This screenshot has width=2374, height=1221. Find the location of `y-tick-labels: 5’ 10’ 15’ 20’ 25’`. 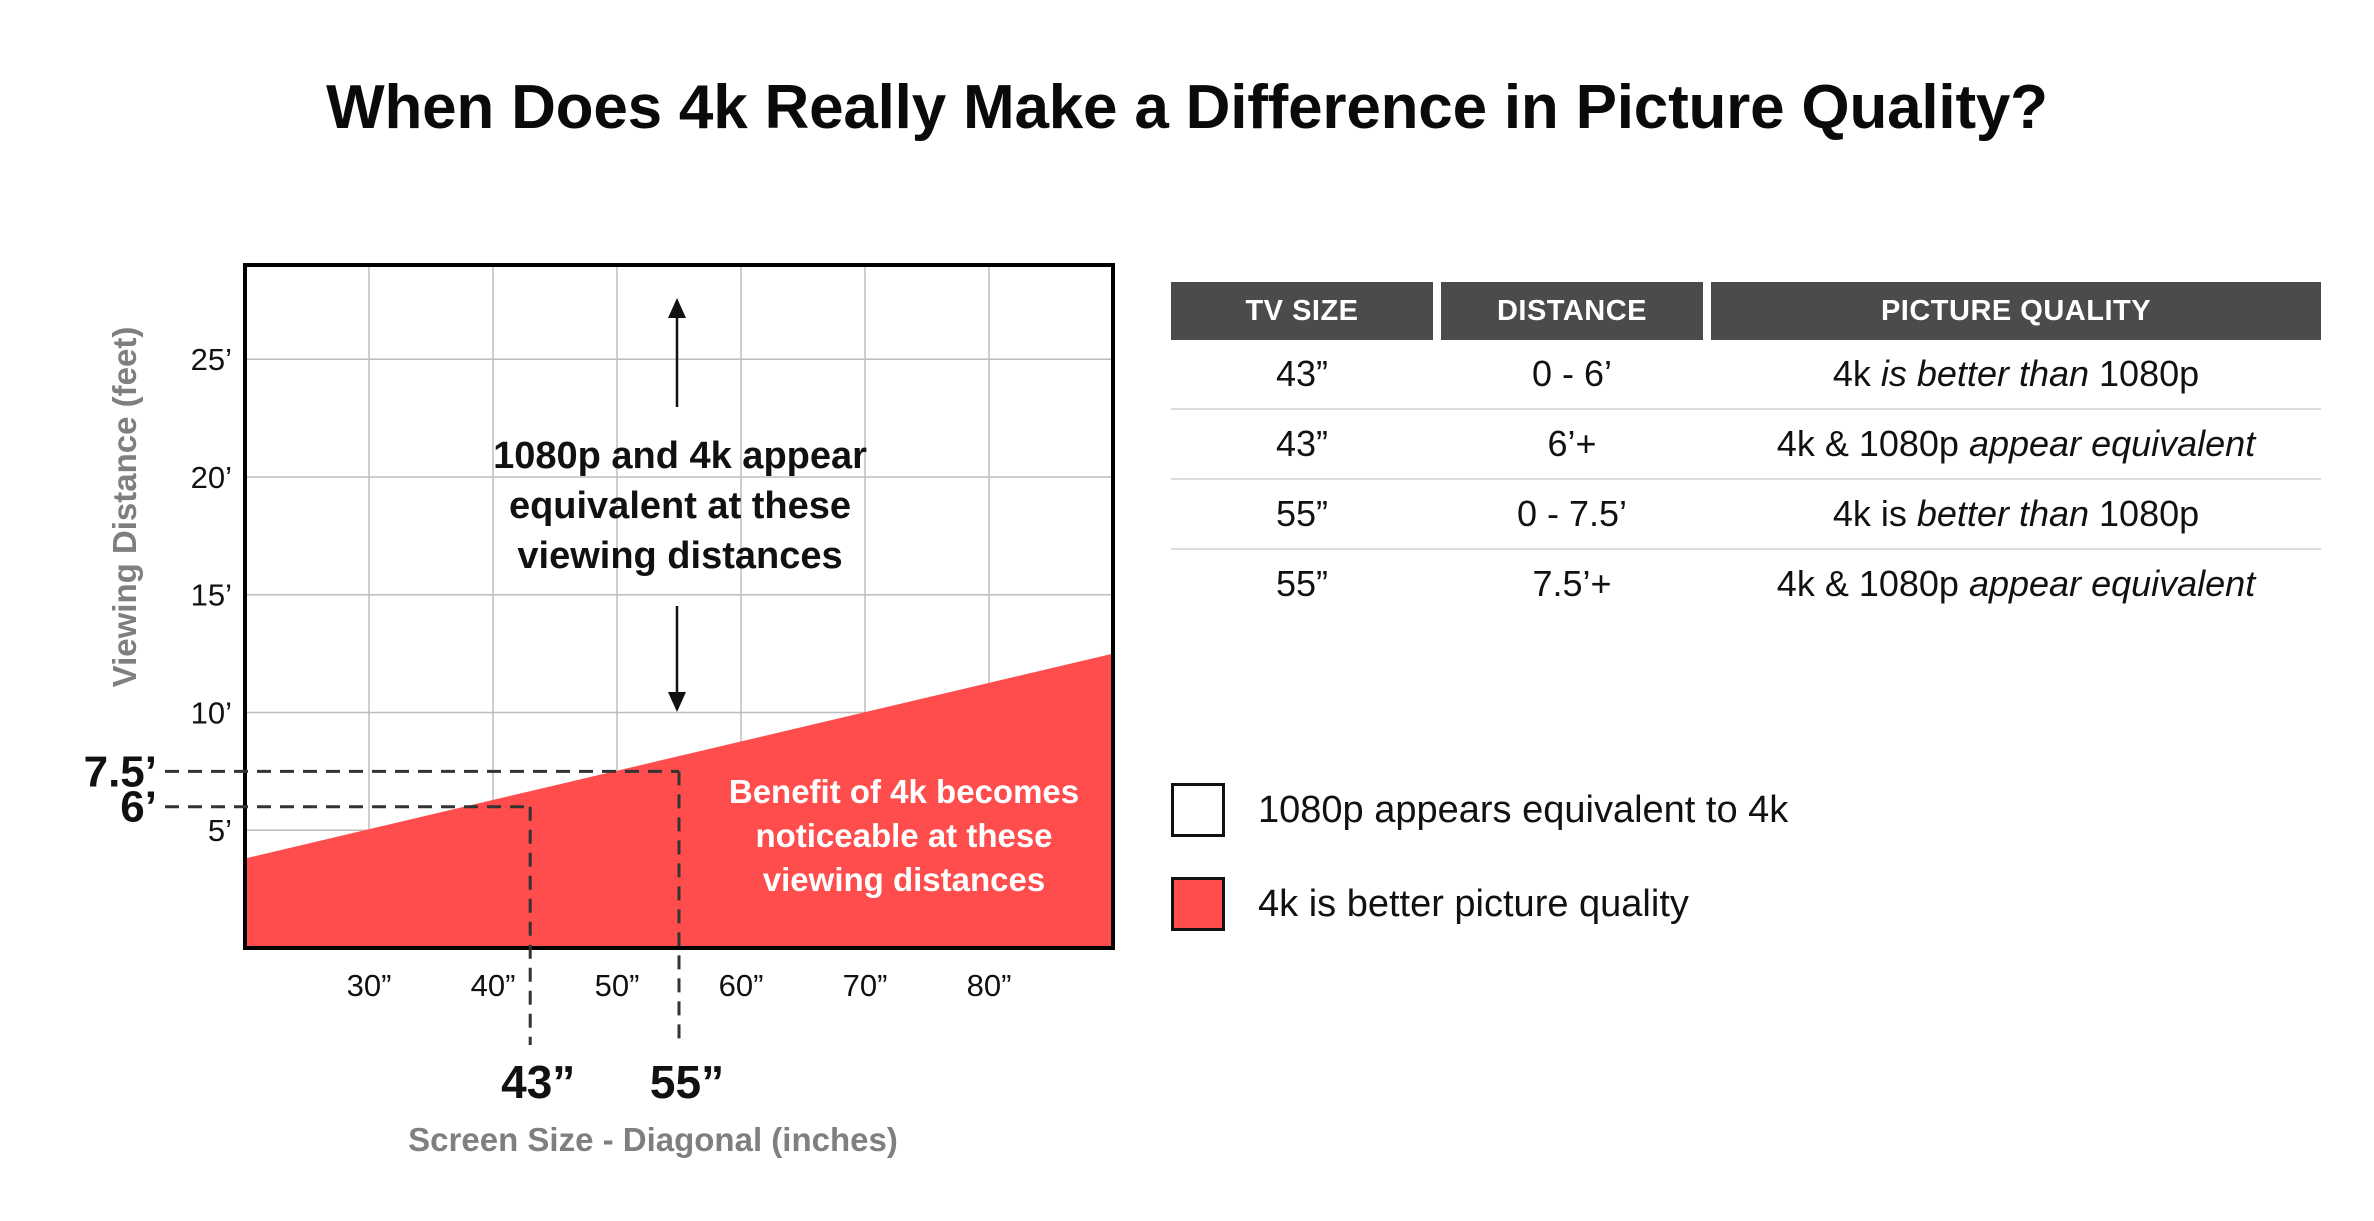

y-tick-labels: 5’ 10’ 15’ 20’ 25’ is located at coordinates (211, 595).